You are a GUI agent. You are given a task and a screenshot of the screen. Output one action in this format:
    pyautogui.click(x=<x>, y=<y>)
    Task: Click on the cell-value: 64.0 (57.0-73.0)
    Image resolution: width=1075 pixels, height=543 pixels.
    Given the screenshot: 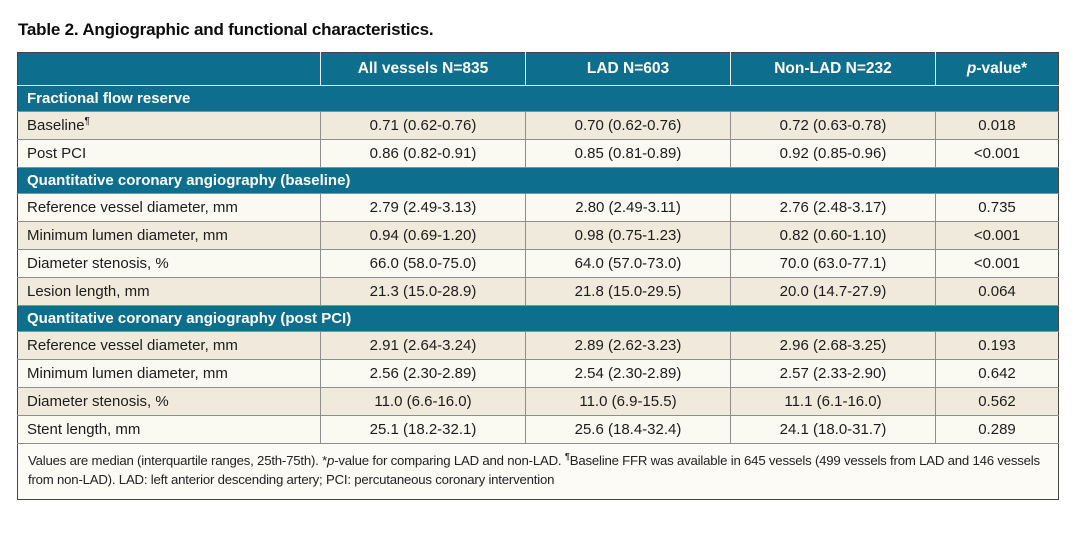 What is the action you would take?
    pyautogui.click(x=628, y=263)
    